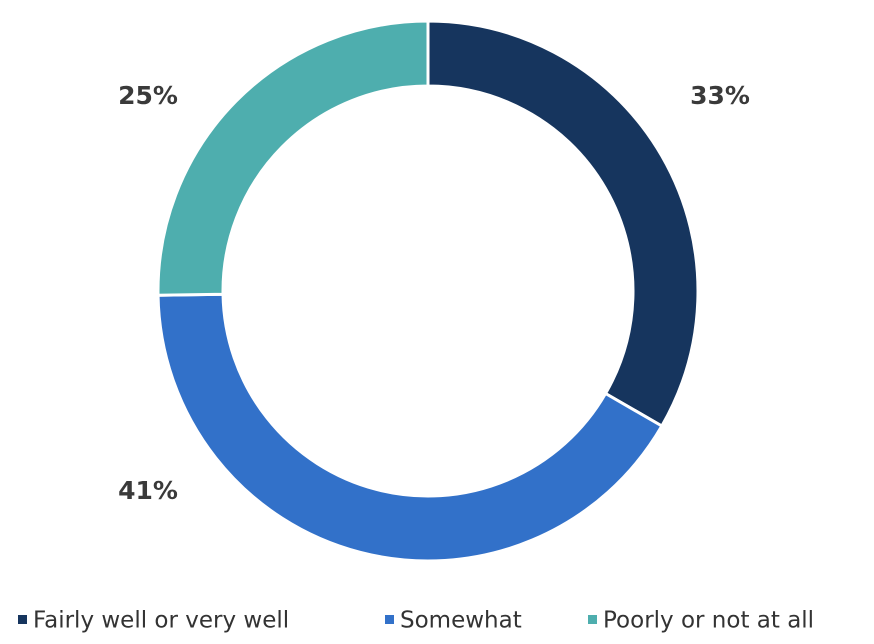  Describe the element at coordinates (161, 621) in the screenshot. I see `legend-label: Fairly well or very well` at that location.